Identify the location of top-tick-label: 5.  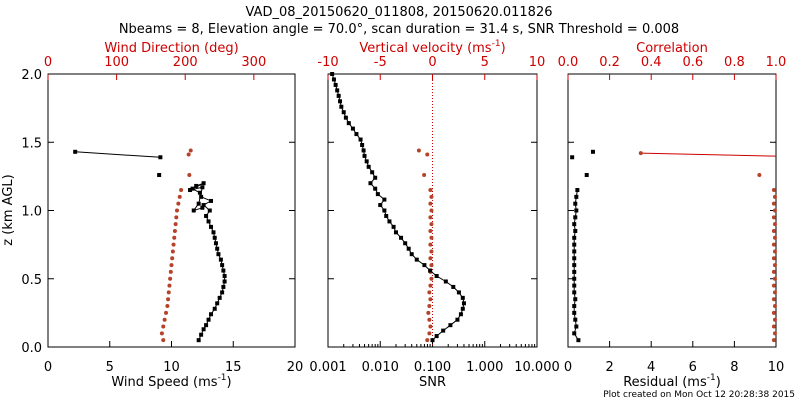
(485, 62).